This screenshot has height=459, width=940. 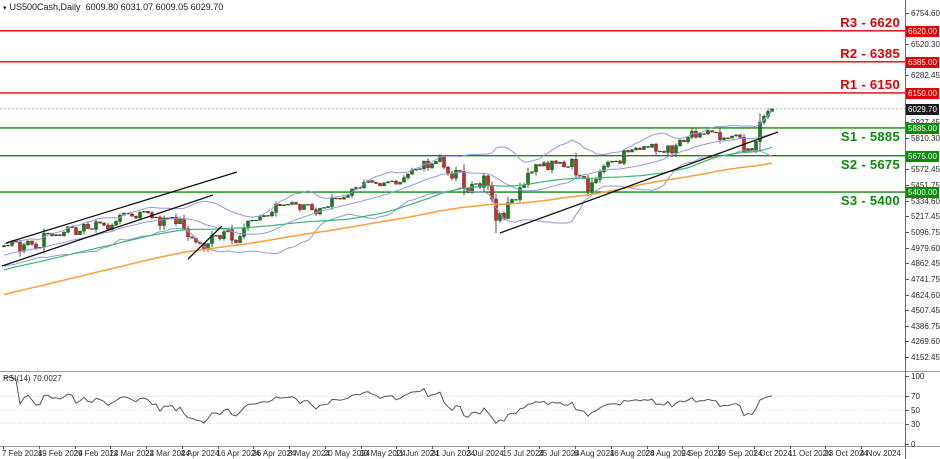 What do you see at coordinates (925, 76) in the screenshot?
I see `price-axis-label: 6282.45` at bounding box center [925, 76].